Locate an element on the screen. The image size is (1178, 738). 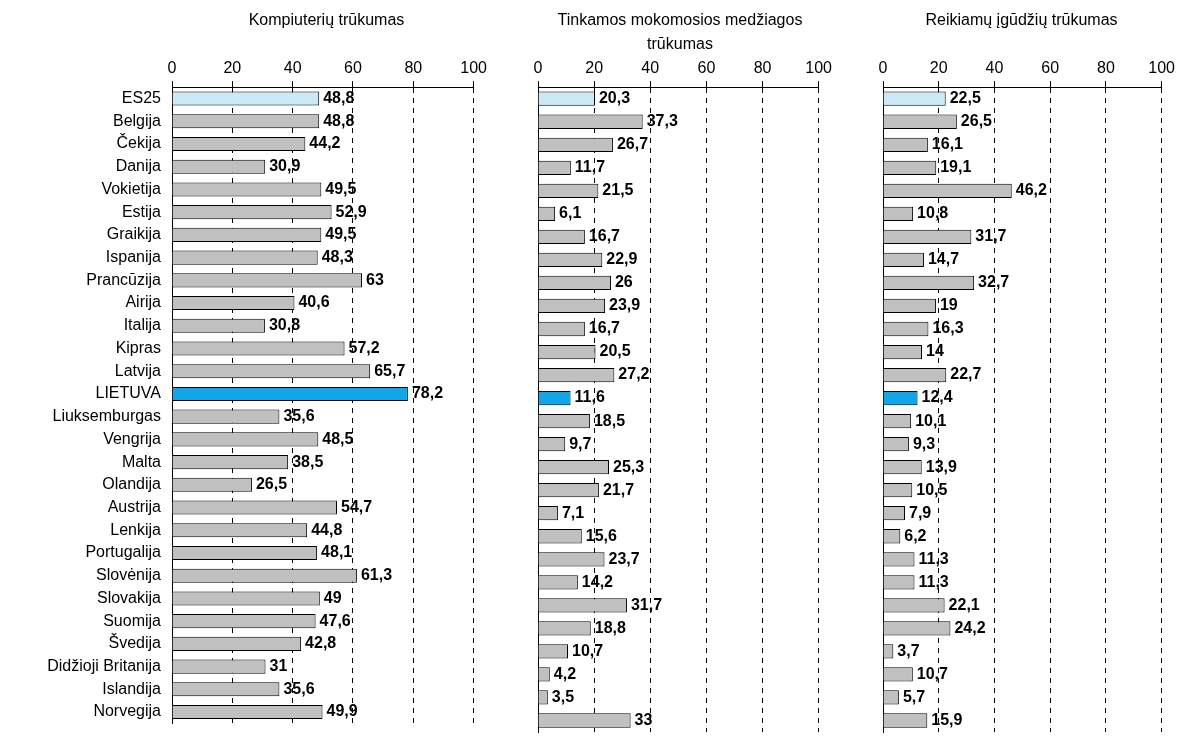
data-label: 11,3 is located at coordinates (933, 581).